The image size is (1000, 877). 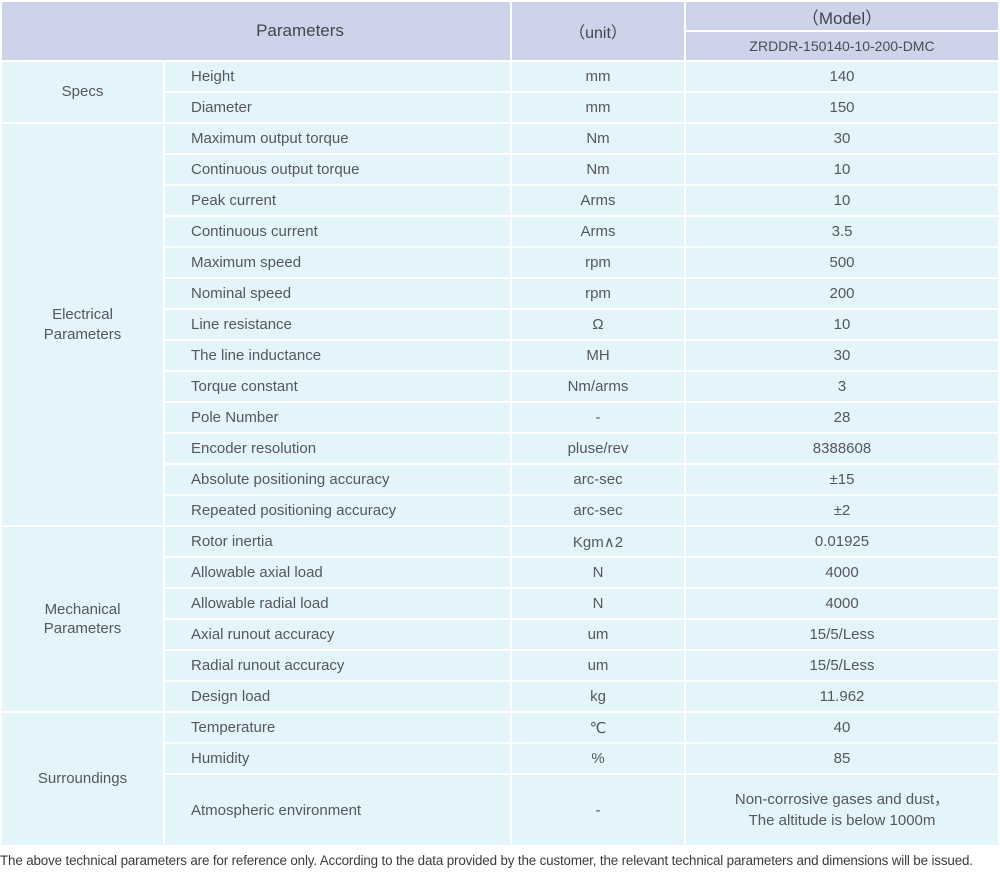 I want to click on spec-value: 30, so click(x=842, y=138).